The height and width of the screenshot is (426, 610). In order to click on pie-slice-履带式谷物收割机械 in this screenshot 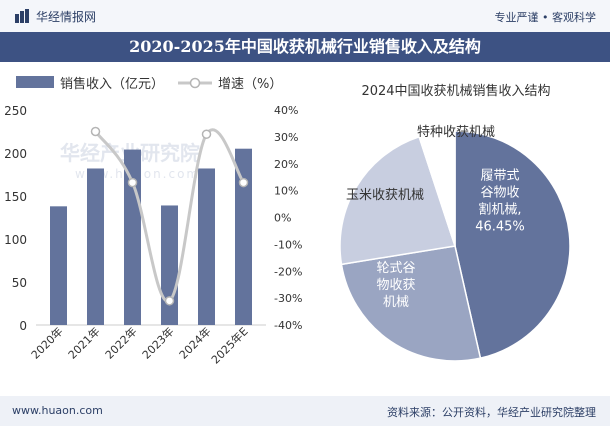, I will do `click(512, 245)`.